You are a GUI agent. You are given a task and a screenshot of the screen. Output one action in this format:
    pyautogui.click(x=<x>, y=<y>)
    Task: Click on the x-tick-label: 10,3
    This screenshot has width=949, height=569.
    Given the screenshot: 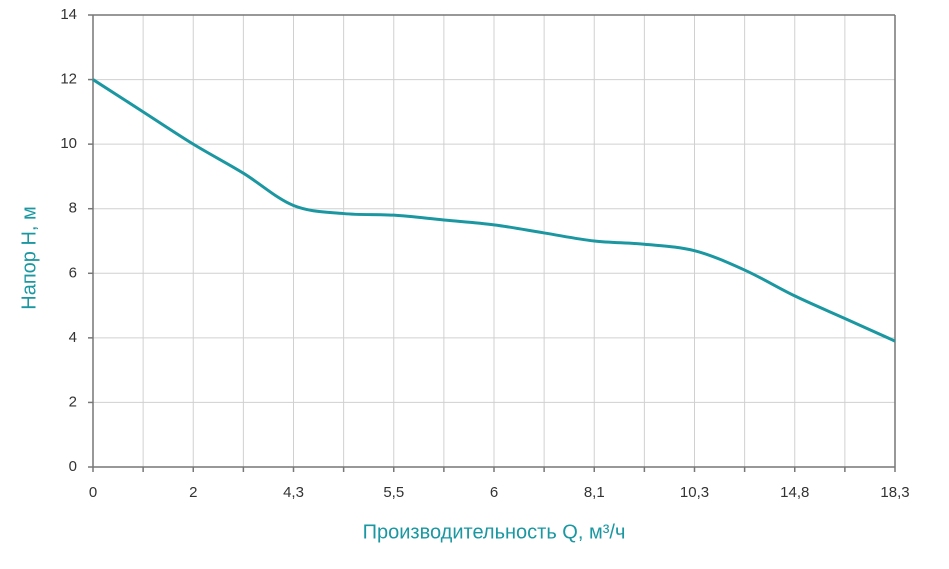 What is the action you would take?
    pyautogui.click(x=694, y=492)
    